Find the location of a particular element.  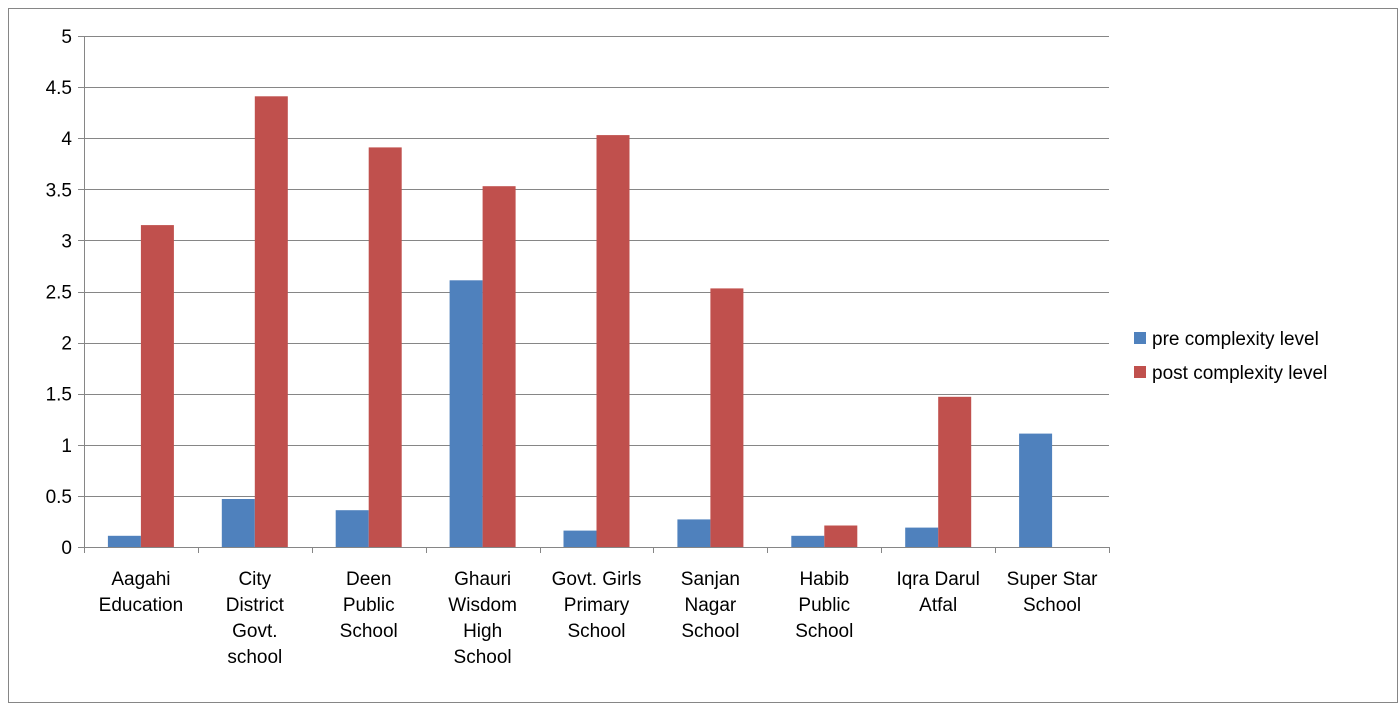

x-tick-label: Iqra Darul Atfal is located at coordinates (937, 592).